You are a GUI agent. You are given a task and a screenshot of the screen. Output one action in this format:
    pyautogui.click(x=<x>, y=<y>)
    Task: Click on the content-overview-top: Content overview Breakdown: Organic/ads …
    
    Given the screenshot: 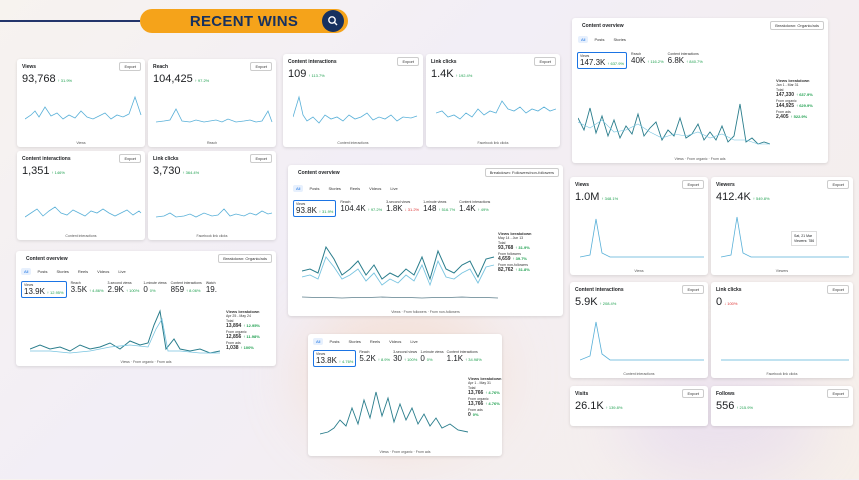 What is the action you would take?
    pyautogui.click(x=700, y=90)
    